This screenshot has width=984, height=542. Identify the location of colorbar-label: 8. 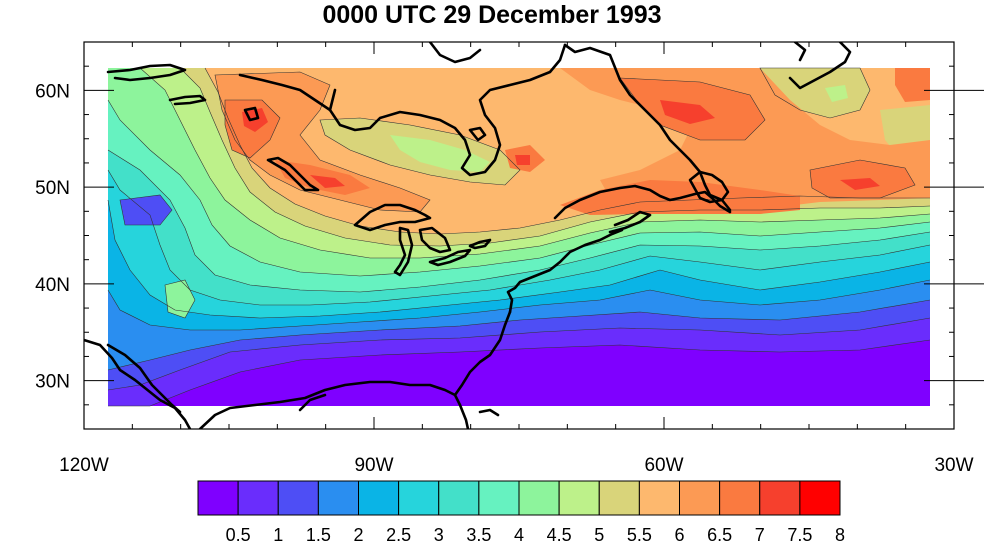
(840, 533).